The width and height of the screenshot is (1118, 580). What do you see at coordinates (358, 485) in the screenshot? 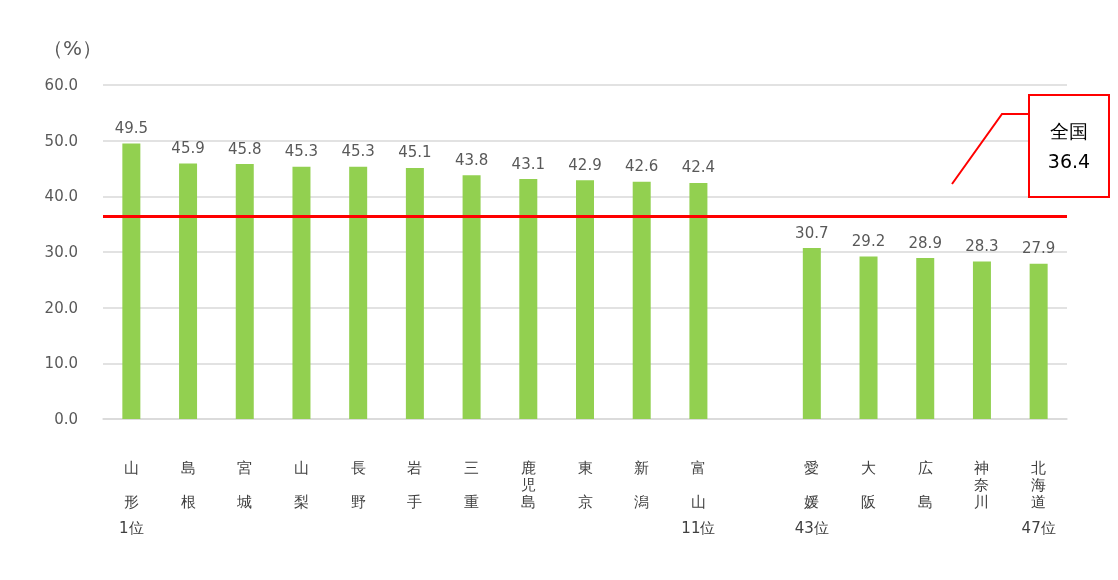
I see `x-tick-label: 長野` at bounding box center [358, 485].